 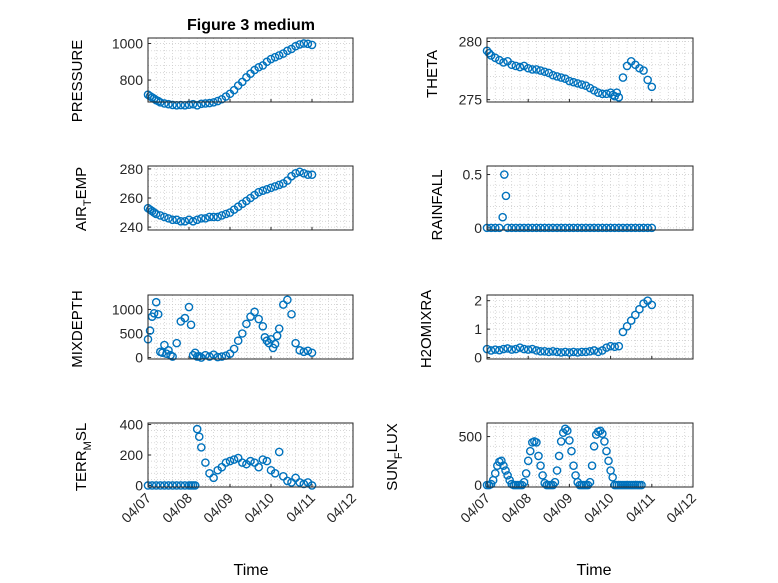 I want to click on ytick-label: 260, so click(x=132, y=198).